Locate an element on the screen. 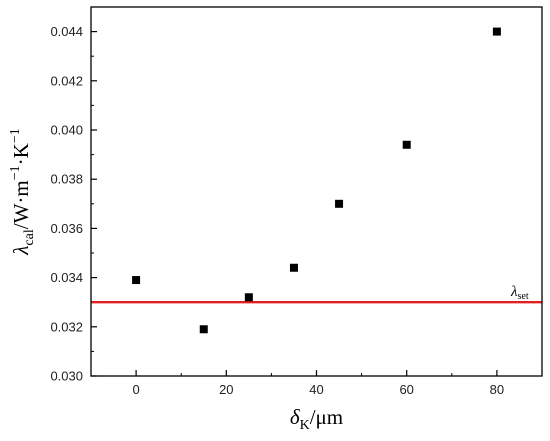 The width and height of the screenshot is (550, 441). y-label-mid: ·K is located at coordinates (21, 154).